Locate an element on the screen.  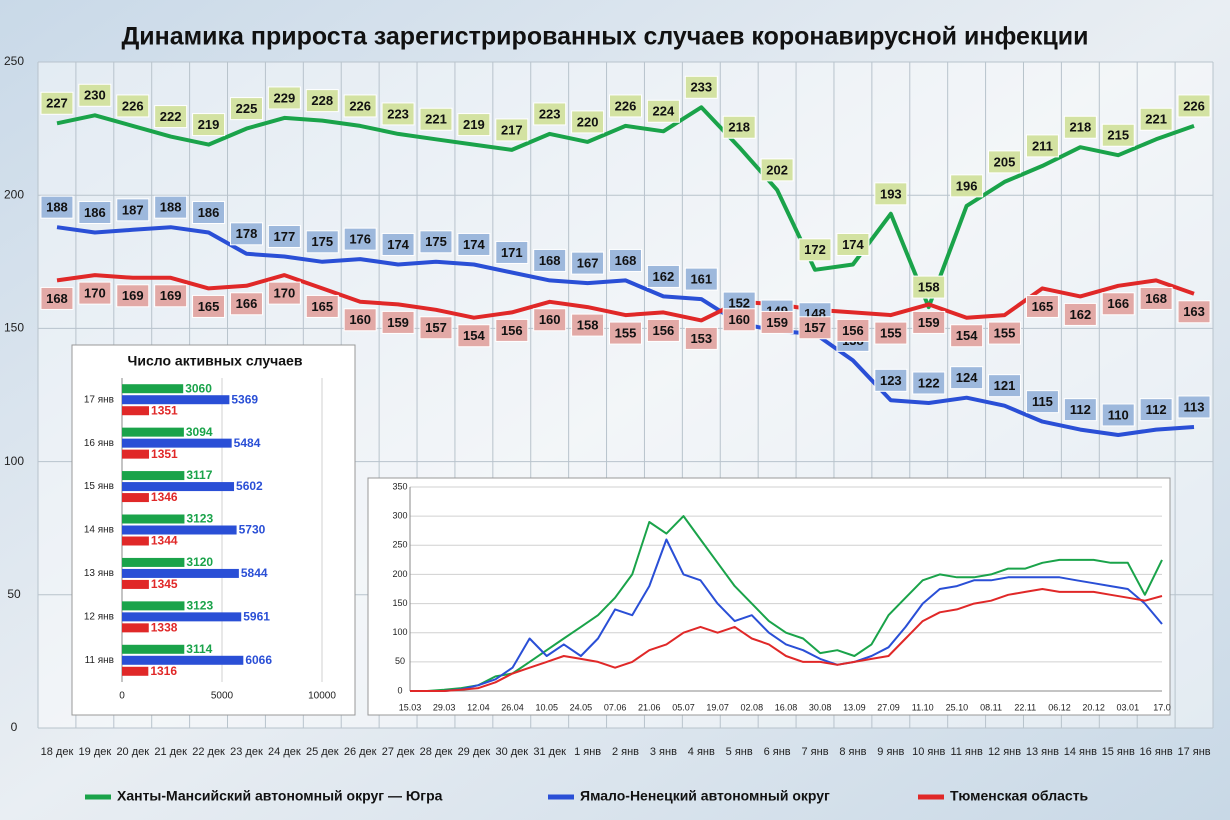
x-tick-label: 06.12 is located at coordinates (1059, 707).